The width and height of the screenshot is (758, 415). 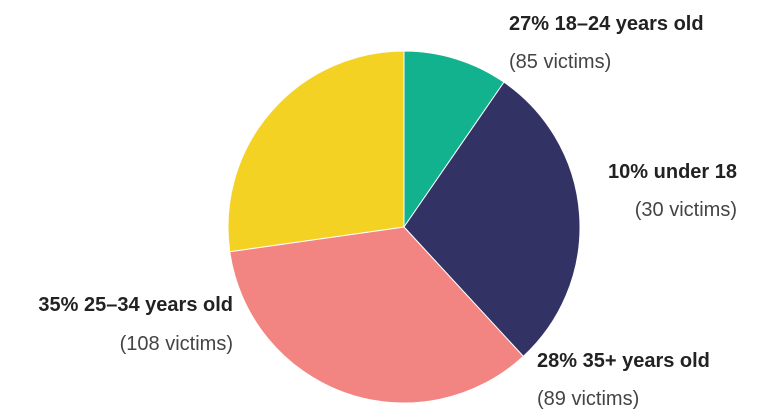 I want to click on slice-label-count: (108 victims), so click(x=176, y=344).